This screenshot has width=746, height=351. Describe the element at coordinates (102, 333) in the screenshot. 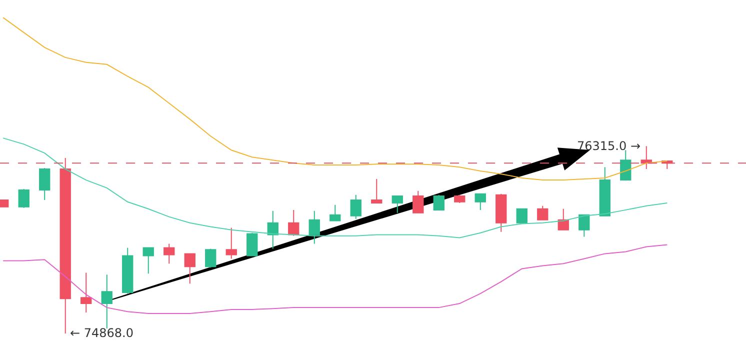

I see `annotation: ← 74868.0` at that location.